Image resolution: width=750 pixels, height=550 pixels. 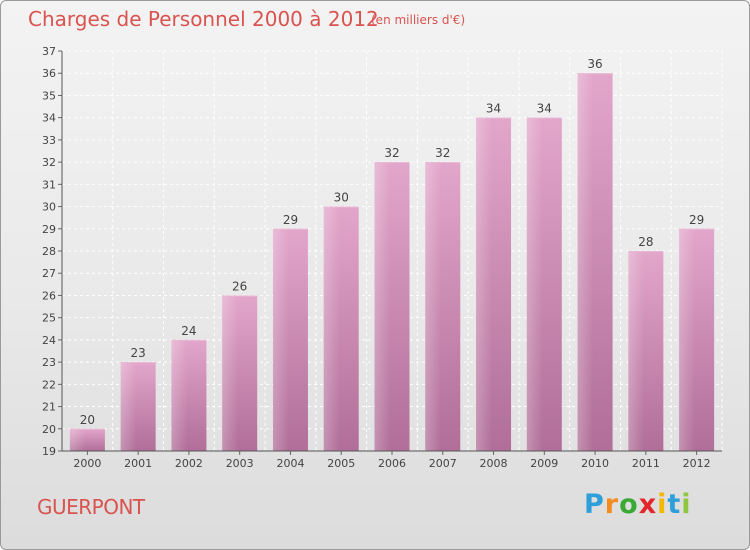 What do you see at coordinates (49, 207) in the screenshot?
I see `y-tick-label: 30` at bounding box center [49, 207].